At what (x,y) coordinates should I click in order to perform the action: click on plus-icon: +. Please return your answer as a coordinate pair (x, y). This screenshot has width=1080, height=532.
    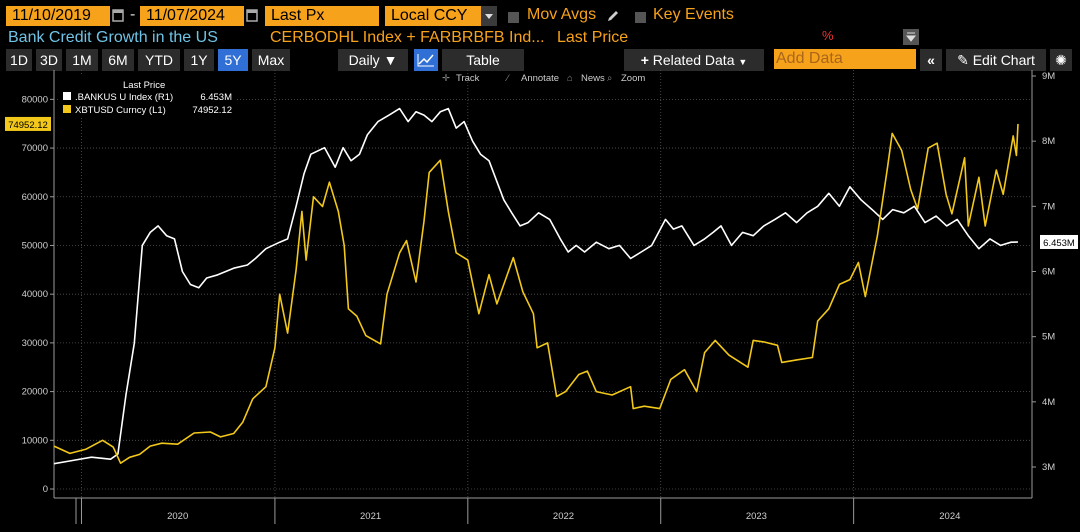
    Looking at the image, I should click on (644, 60).